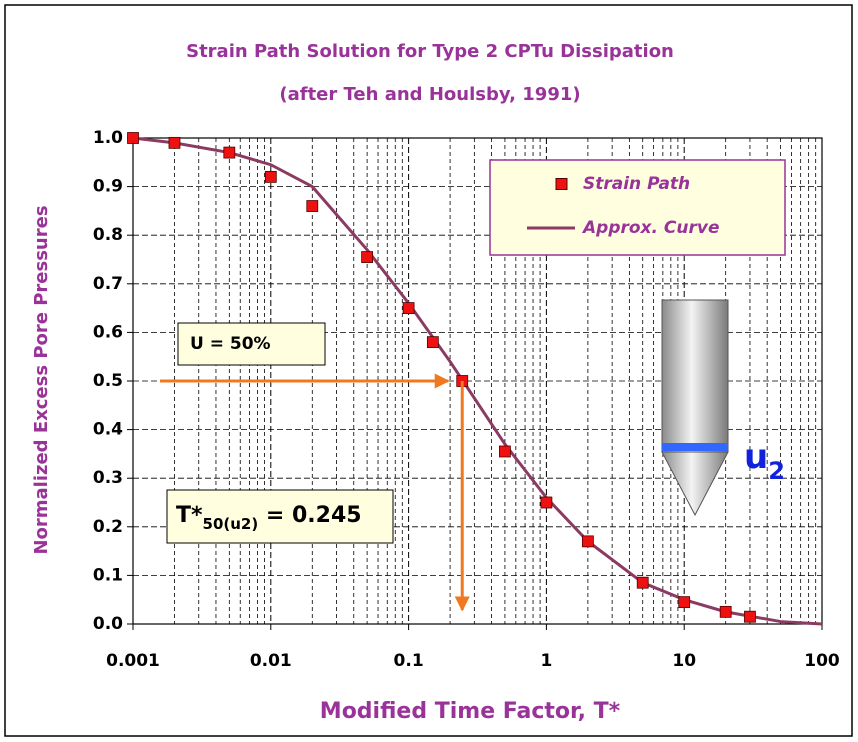 The height and width of the screenshot is (742, 858). I want to click on y-axis-label: Normalized Excess Pore Pressures, so click(41, 379).